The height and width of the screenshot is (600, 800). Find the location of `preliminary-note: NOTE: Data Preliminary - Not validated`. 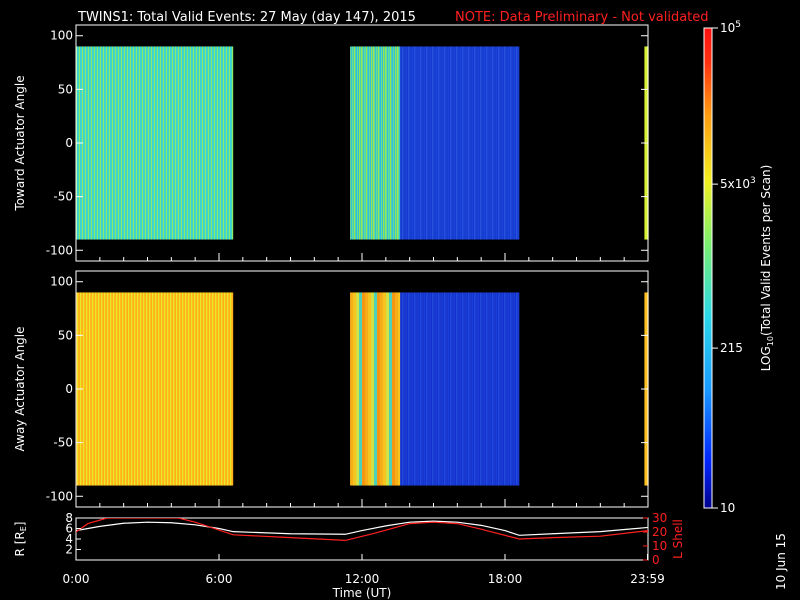

preliminary-note: NOTE: Data Preliminary - Not validated is located at coordinates (582, 17).